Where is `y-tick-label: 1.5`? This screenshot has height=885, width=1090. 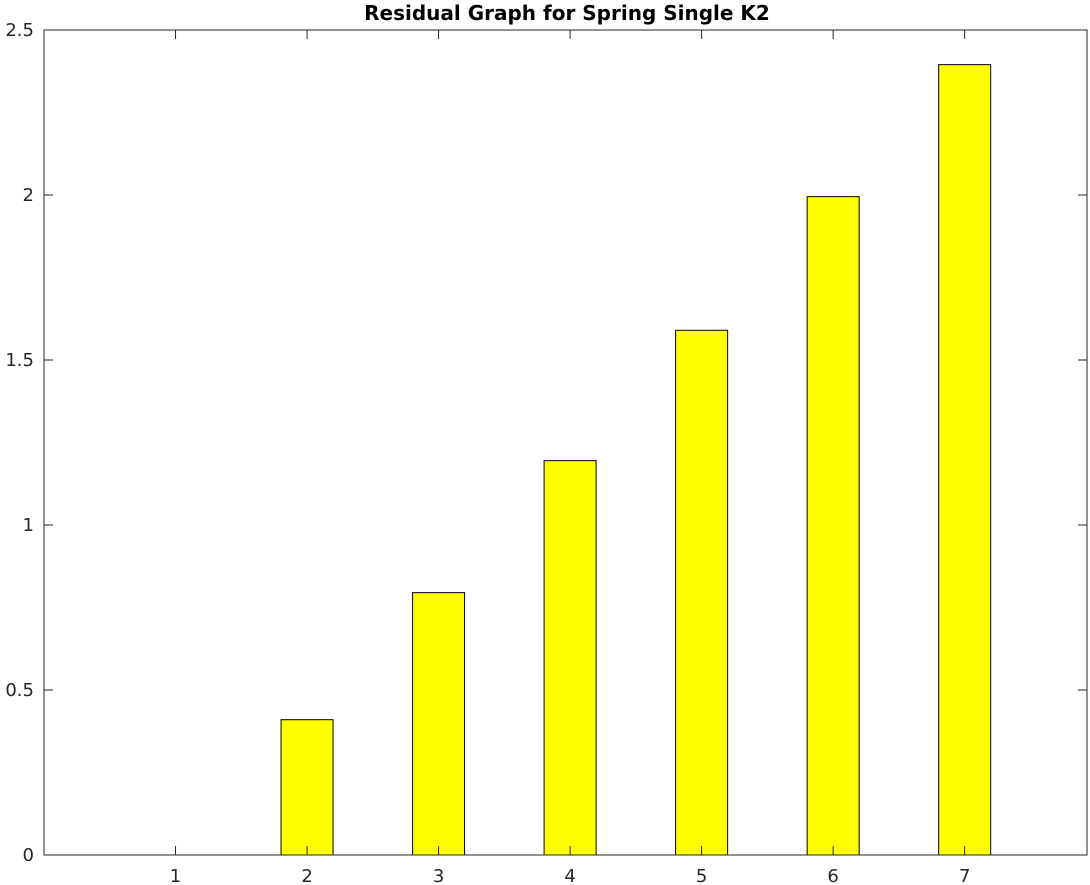 y-tick-label: 1.5 is located at coordinates (19, 360).